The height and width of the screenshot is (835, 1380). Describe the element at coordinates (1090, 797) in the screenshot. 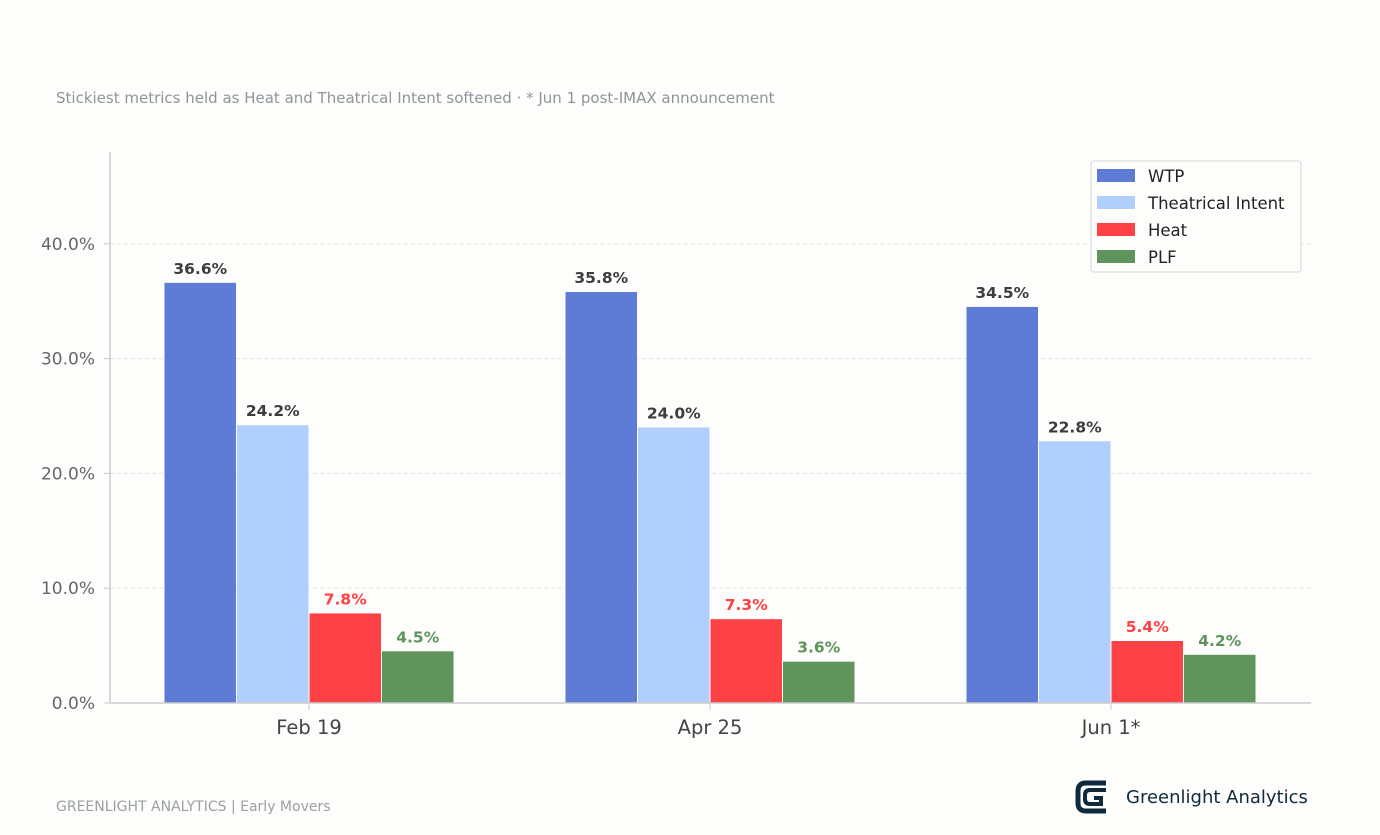

I see `greenlight-logo-icon` at that location.